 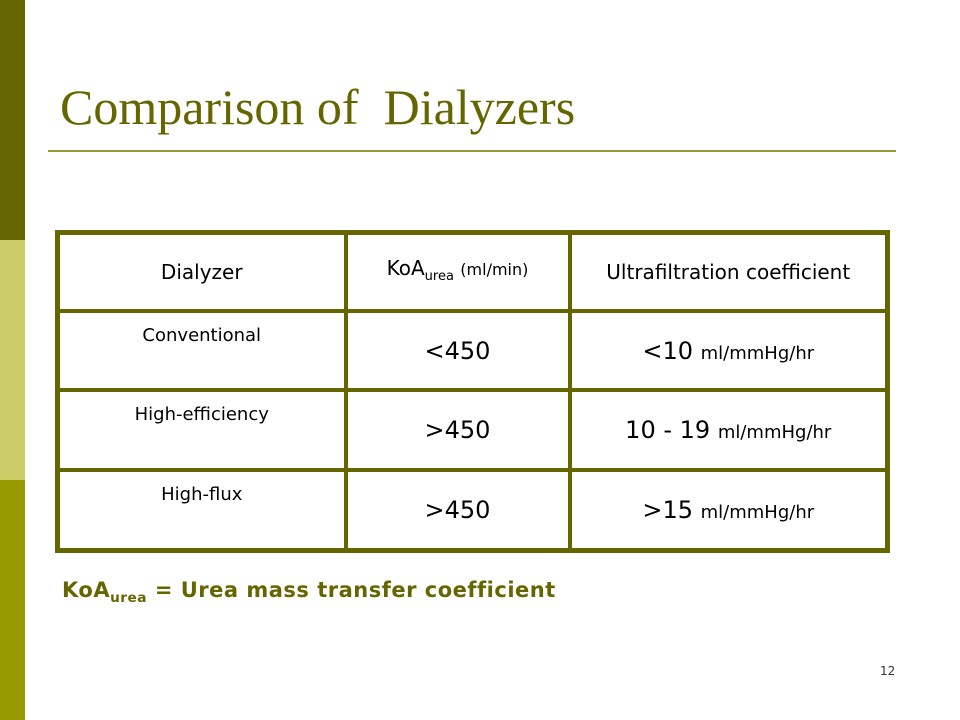 I want to click on header-text: Dialyzer, so click(x=201, y=272).